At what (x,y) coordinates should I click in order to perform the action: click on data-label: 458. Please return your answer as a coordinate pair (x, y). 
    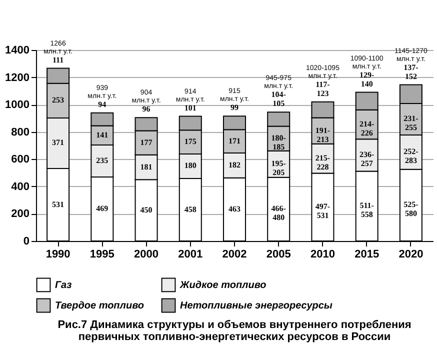
    Looking at the image, I should click on (190, 209).